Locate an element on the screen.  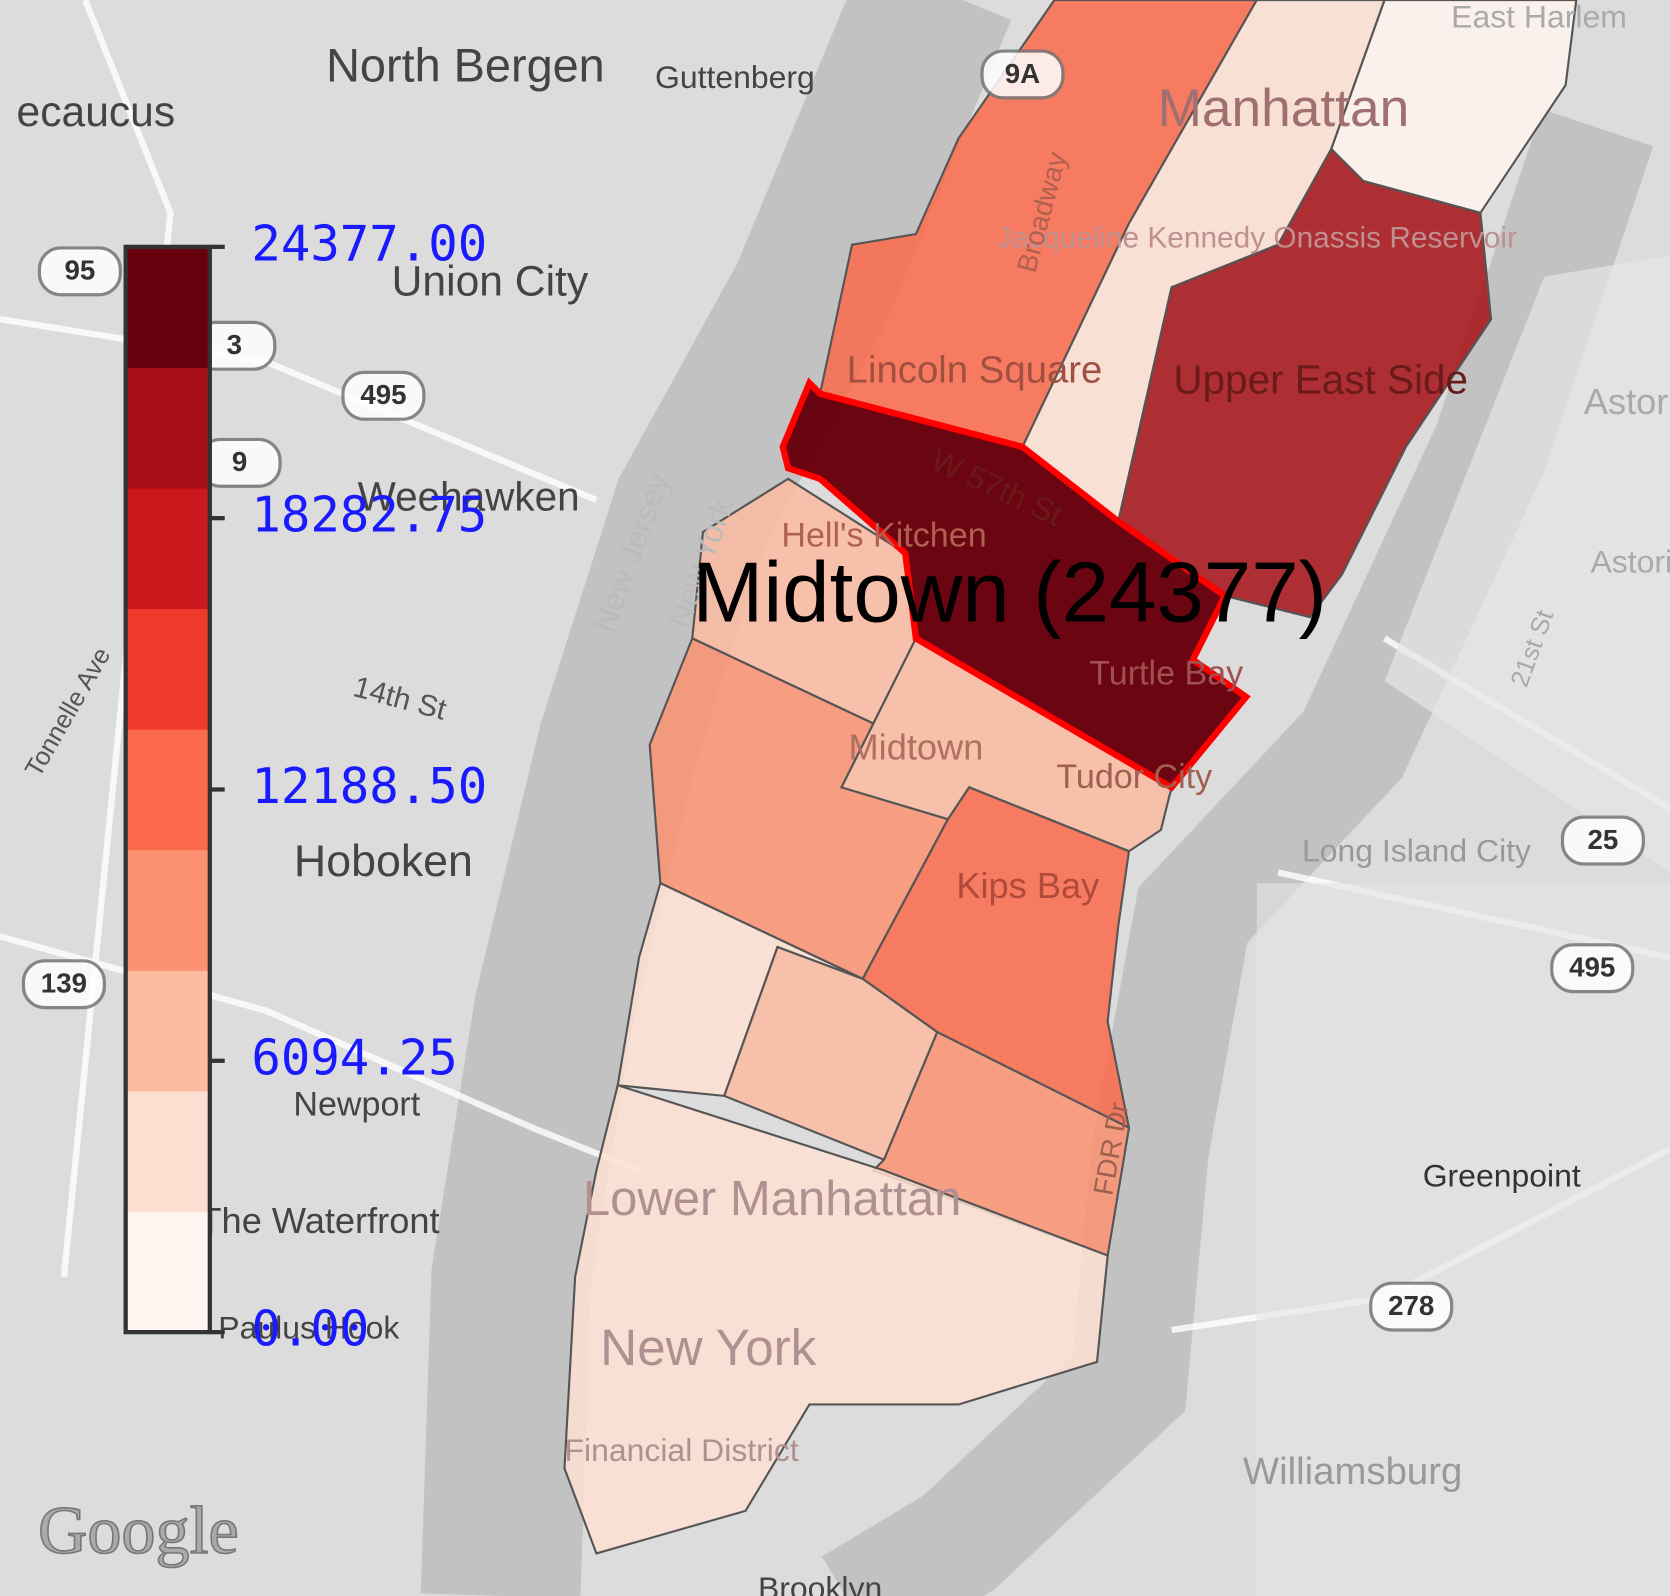
highway-number: 139 is located at coordinates (64, 983).